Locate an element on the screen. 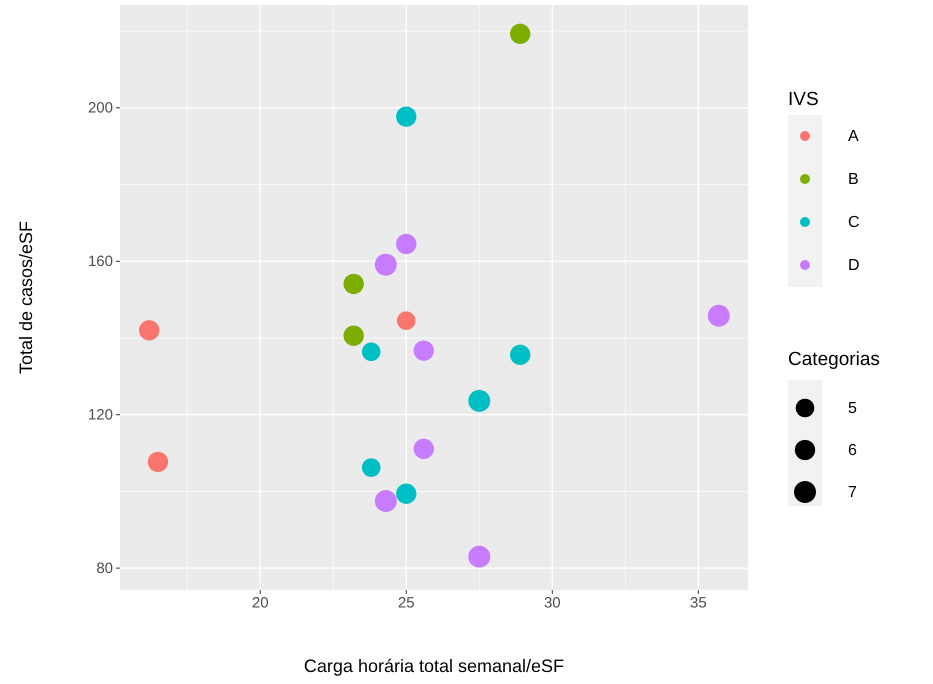 The height and width of the screenshot is (684, 933). x-tick-label: 20 is located at coordinates (260, 603).